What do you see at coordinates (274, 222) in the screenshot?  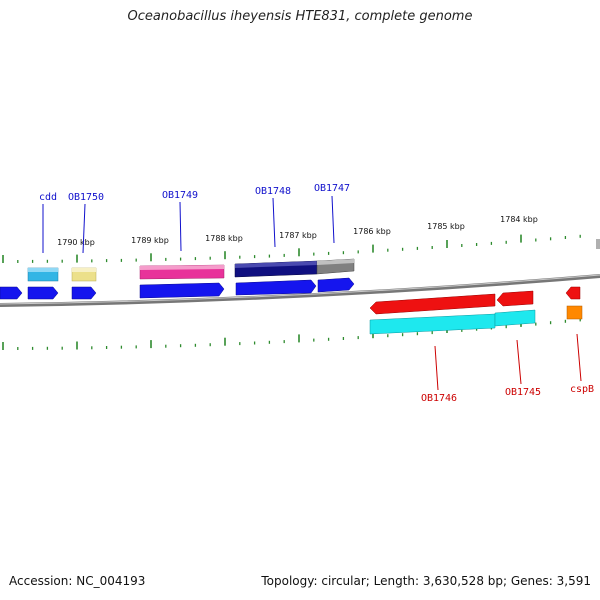 I see `leader-ob1748` at bounding box center [274, 222].